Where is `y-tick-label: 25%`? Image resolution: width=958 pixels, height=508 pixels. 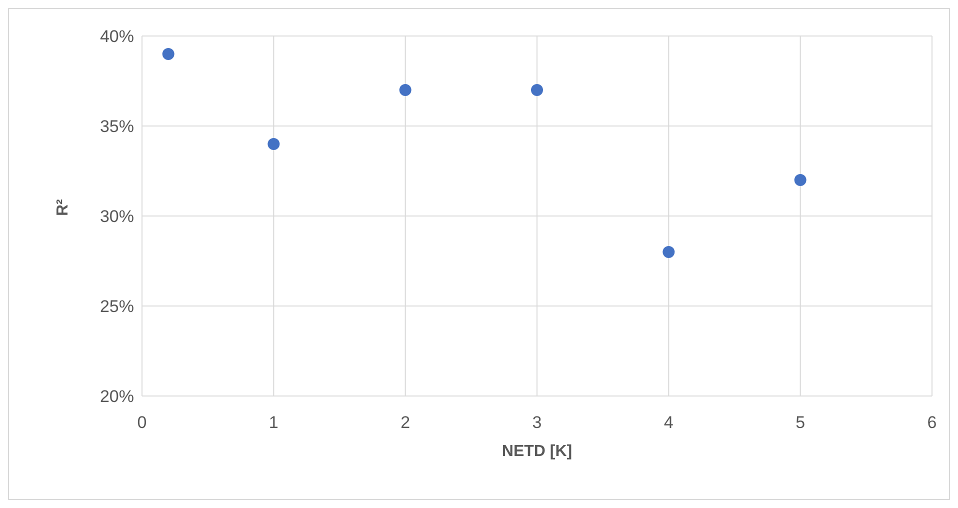 y-tick-label: 25% is located at coordinates (117, 306).